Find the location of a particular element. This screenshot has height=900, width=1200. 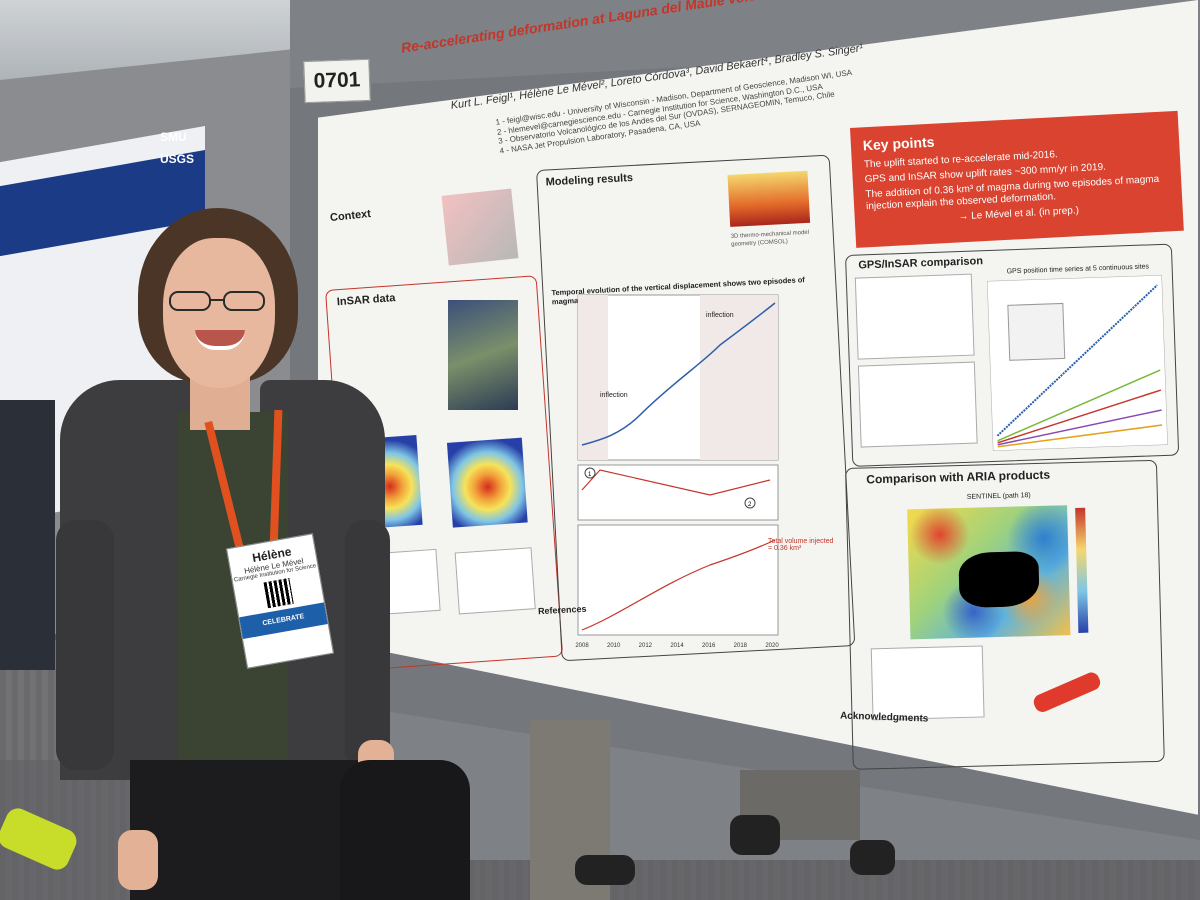

left-poster-logo-usgs: USGS is located at coordinates (177, 159).